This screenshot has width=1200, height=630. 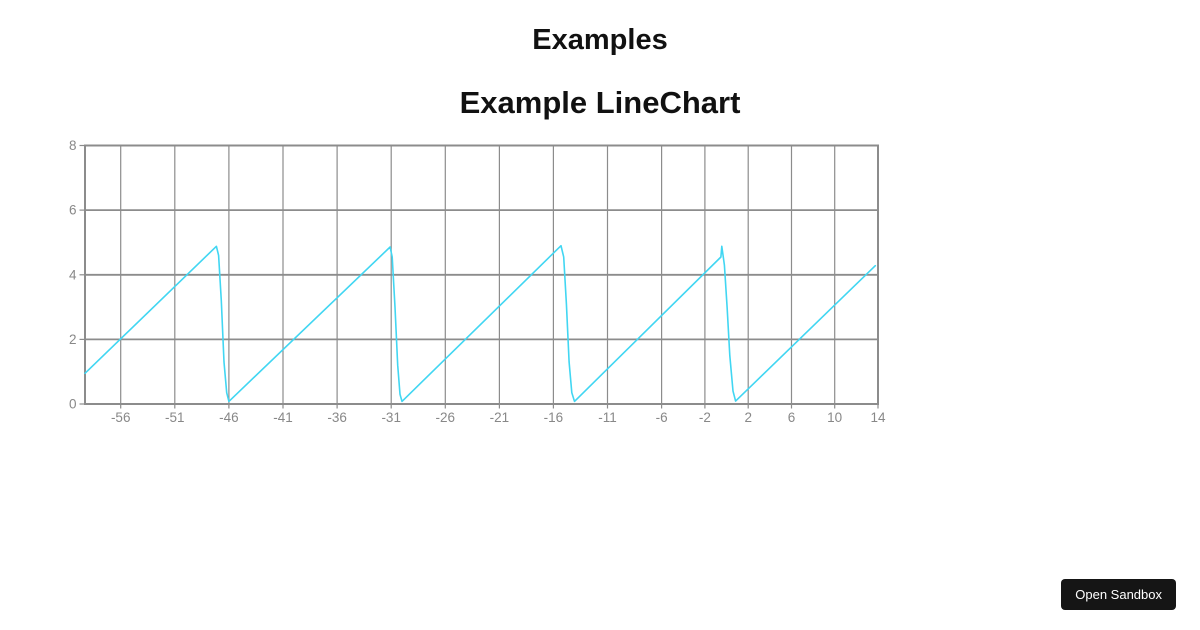 What do you see at coordinates (748, 417) in the screenshot?
I see `x-tick-label: 2` at bounding box center [748, 417].